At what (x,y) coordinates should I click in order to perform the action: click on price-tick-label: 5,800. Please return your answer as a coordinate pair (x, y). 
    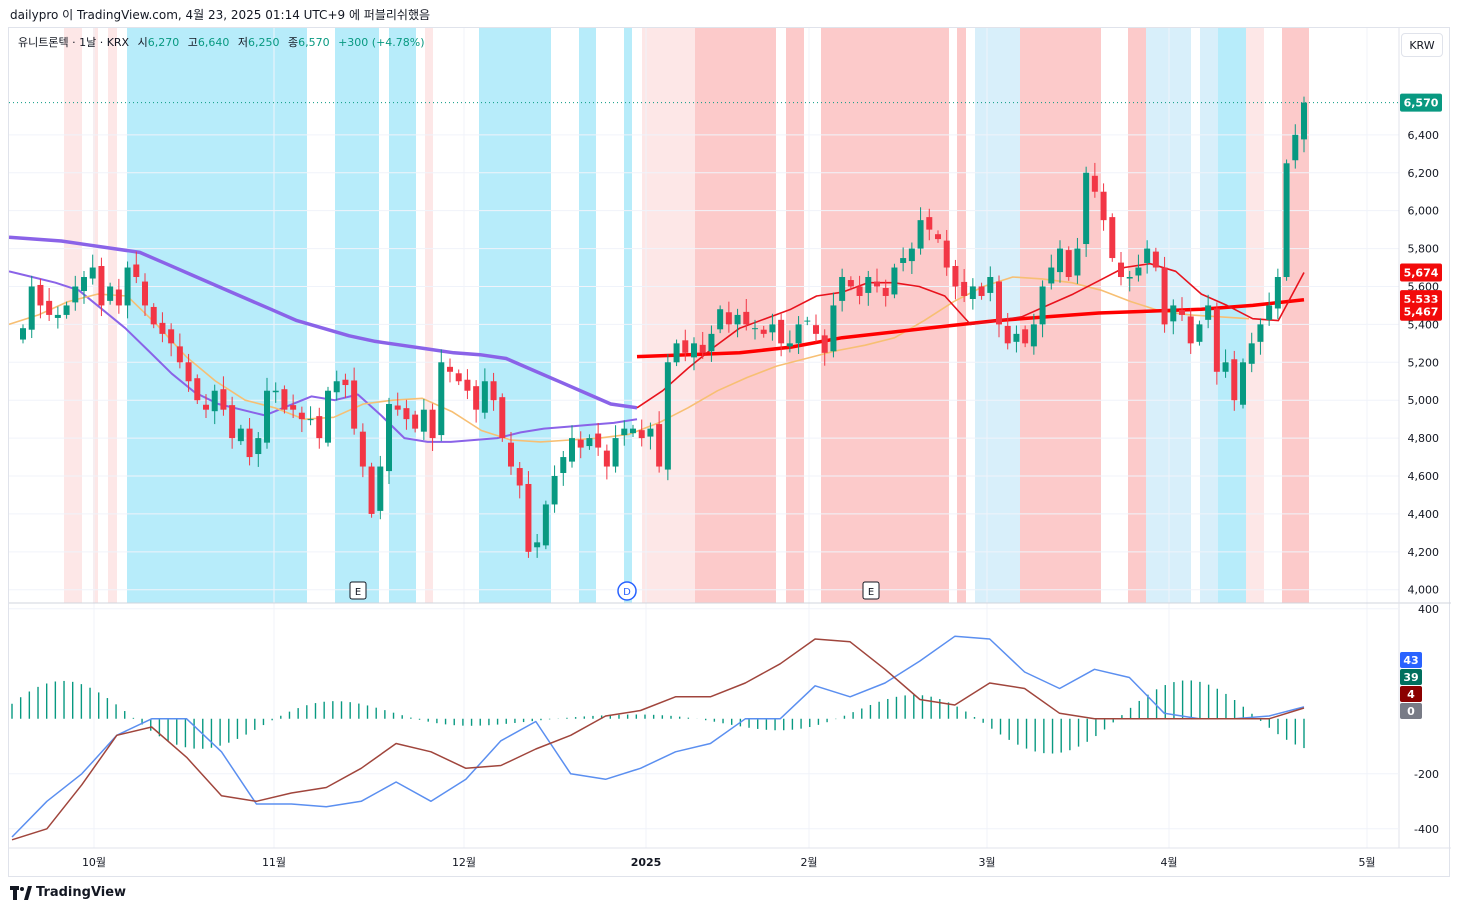
    Looking at the image, I should click on (1424, 249).